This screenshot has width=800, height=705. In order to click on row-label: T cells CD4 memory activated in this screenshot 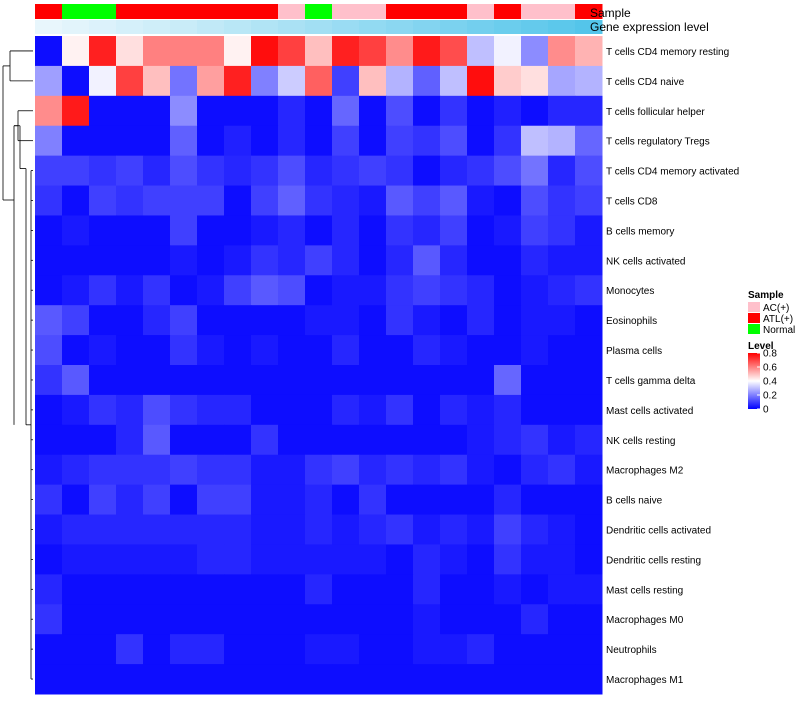, I will do `click(672, 172)`.